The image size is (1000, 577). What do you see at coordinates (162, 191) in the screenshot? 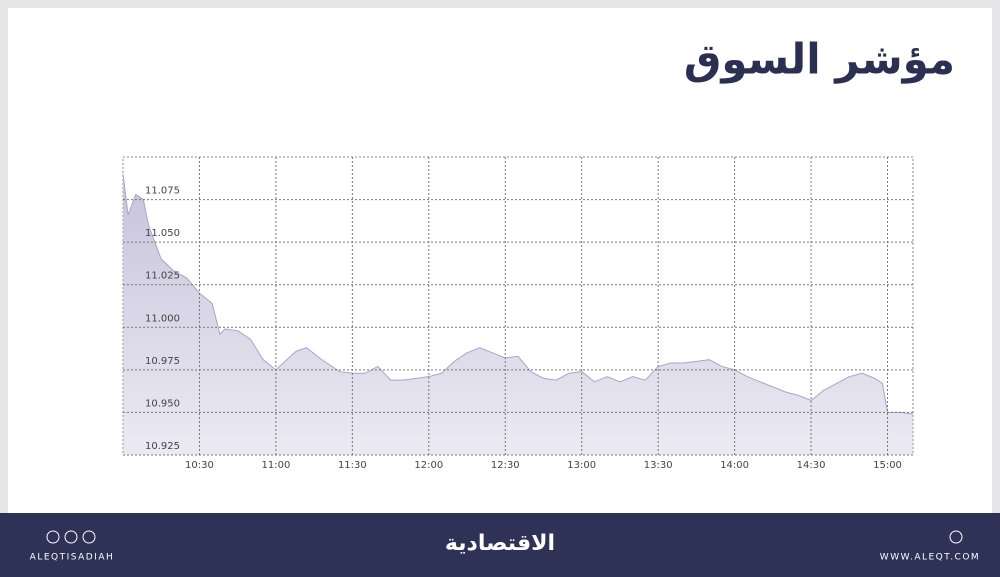
I see `y-tick-label: 11.075` at bounding box center [162, 191].